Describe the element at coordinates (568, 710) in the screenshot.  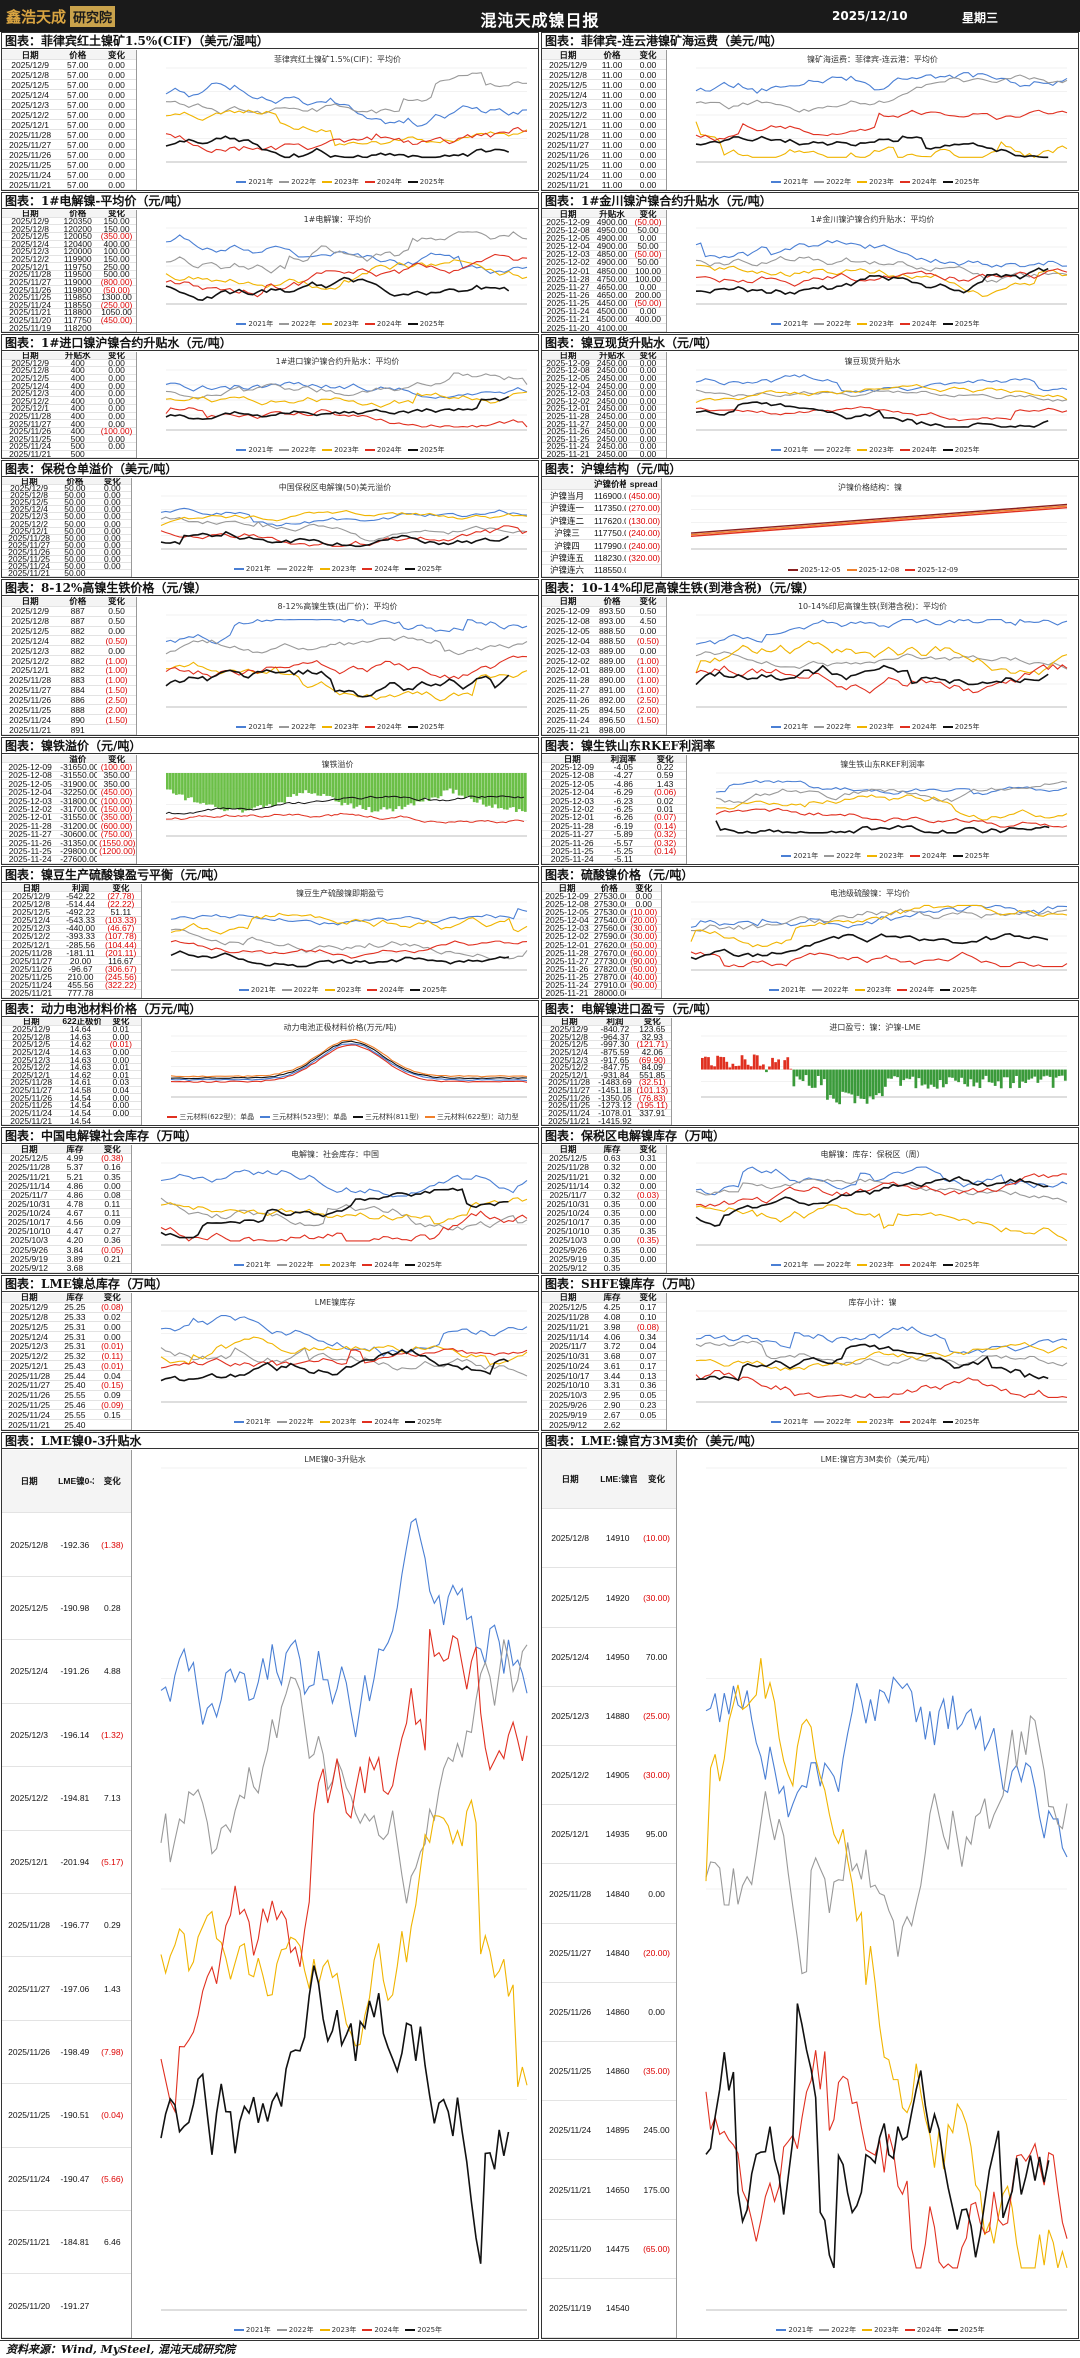
I see `table-cell: 2025-11-25` at that location.